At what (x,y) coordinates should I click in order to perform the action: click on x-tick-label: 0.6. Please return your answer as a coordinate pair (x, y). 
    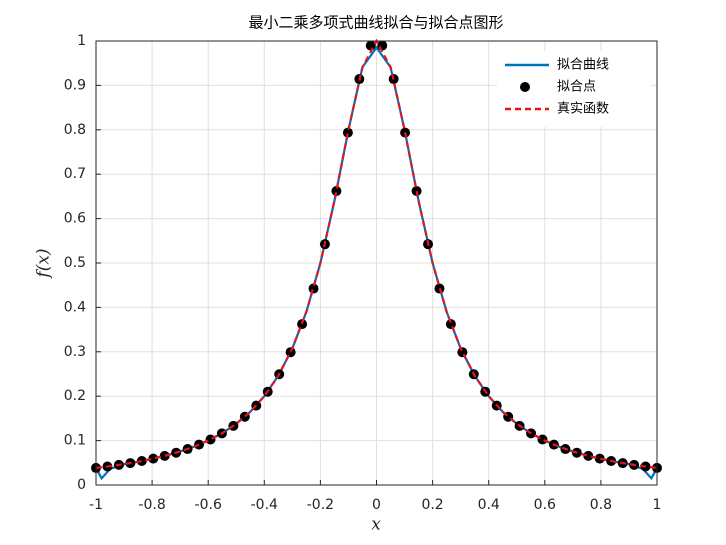
    Looking at the image, I should click on (545, 505).